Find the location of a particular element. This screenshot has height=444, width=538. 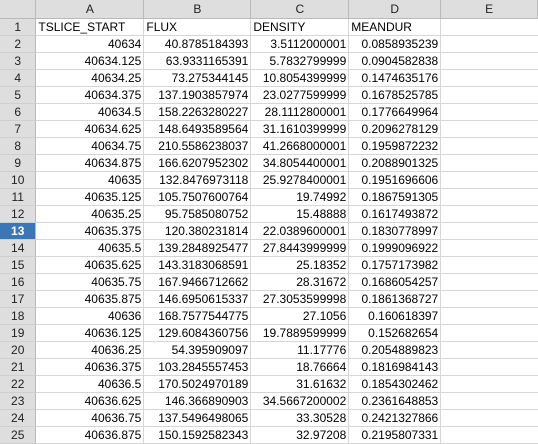

grid-cell: 0.0904582838 is located at coordinates (395, 61).